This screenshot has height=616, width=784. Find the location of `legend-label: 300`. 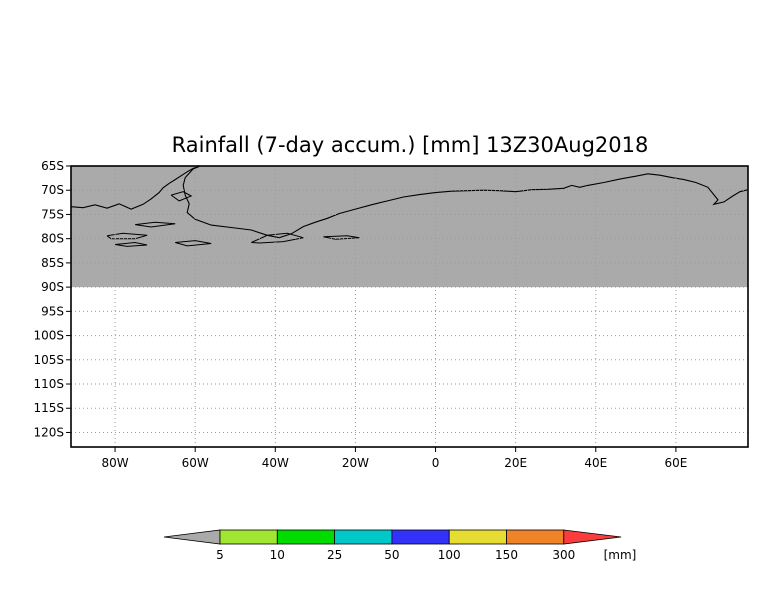

legend-label: 300 is located at coordinates (563, 555).